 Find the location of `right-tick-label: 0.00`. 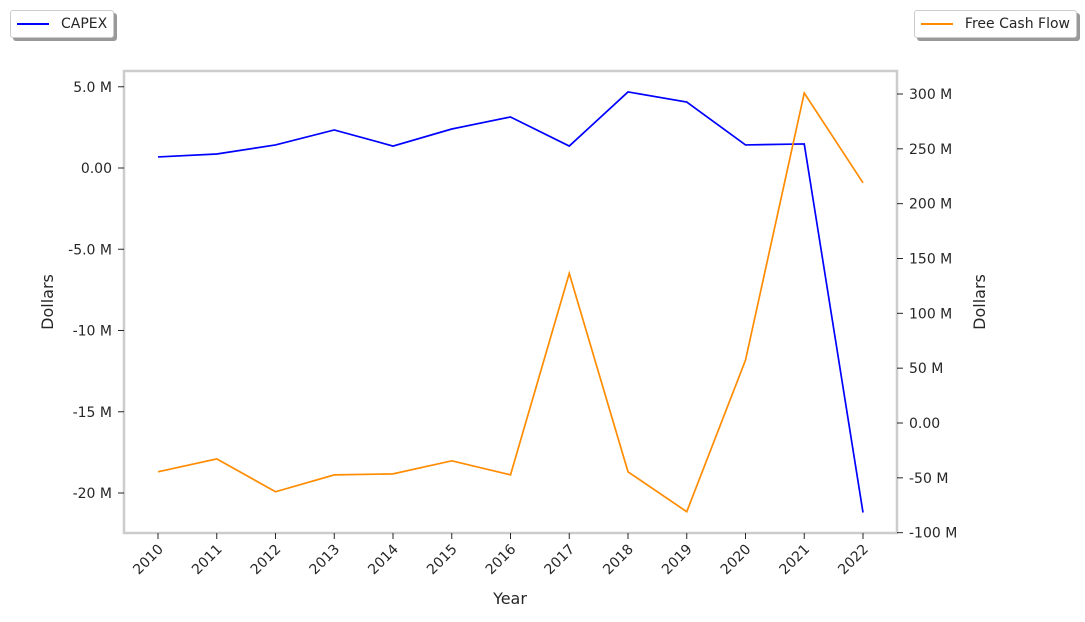

right-tick-label: 0.00 is located at coordinates (924, 424).